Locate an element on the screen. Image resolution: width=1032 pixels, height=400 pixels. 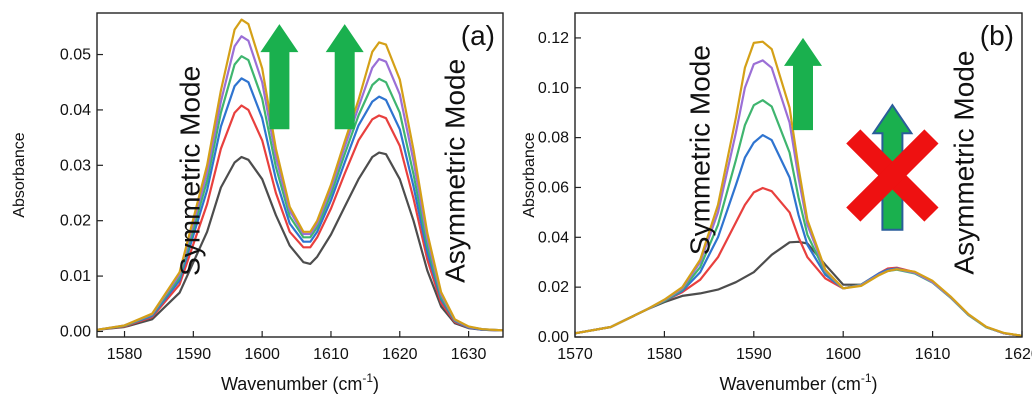
panel-b-x-tick-label: 1620 is located at coordinates (1018, 354).